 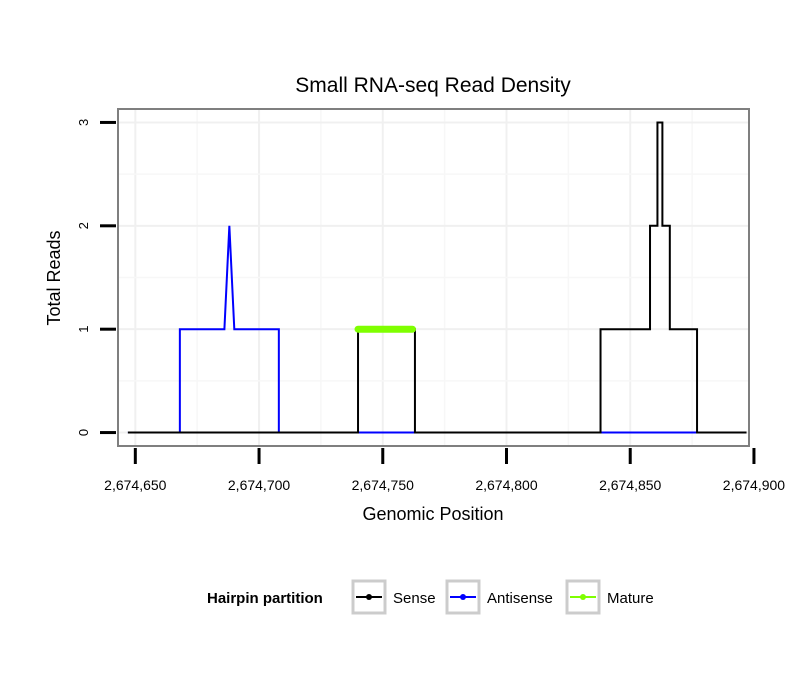 What do you see at coordinates (83, 225) in the screenshot?
I see `y-tick-label: 2` at bounding box center [83, 225].